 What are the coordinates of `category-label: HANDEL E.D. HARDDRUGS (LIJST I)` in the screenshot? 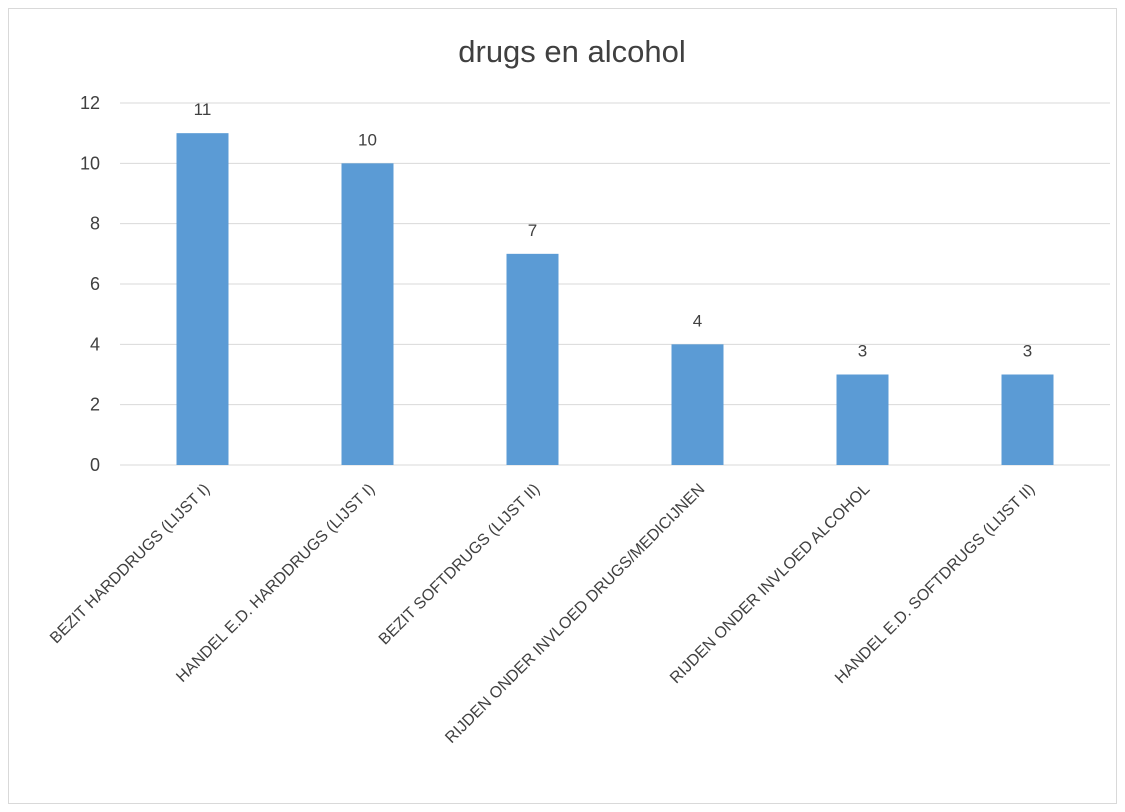 It's located at (275, 583).